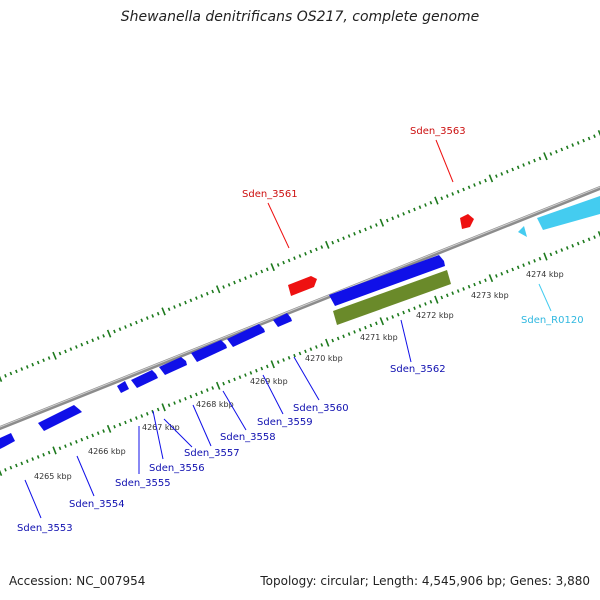  I want to click on gene-label-sden-3558: Sden_3558, so click(248, 437).